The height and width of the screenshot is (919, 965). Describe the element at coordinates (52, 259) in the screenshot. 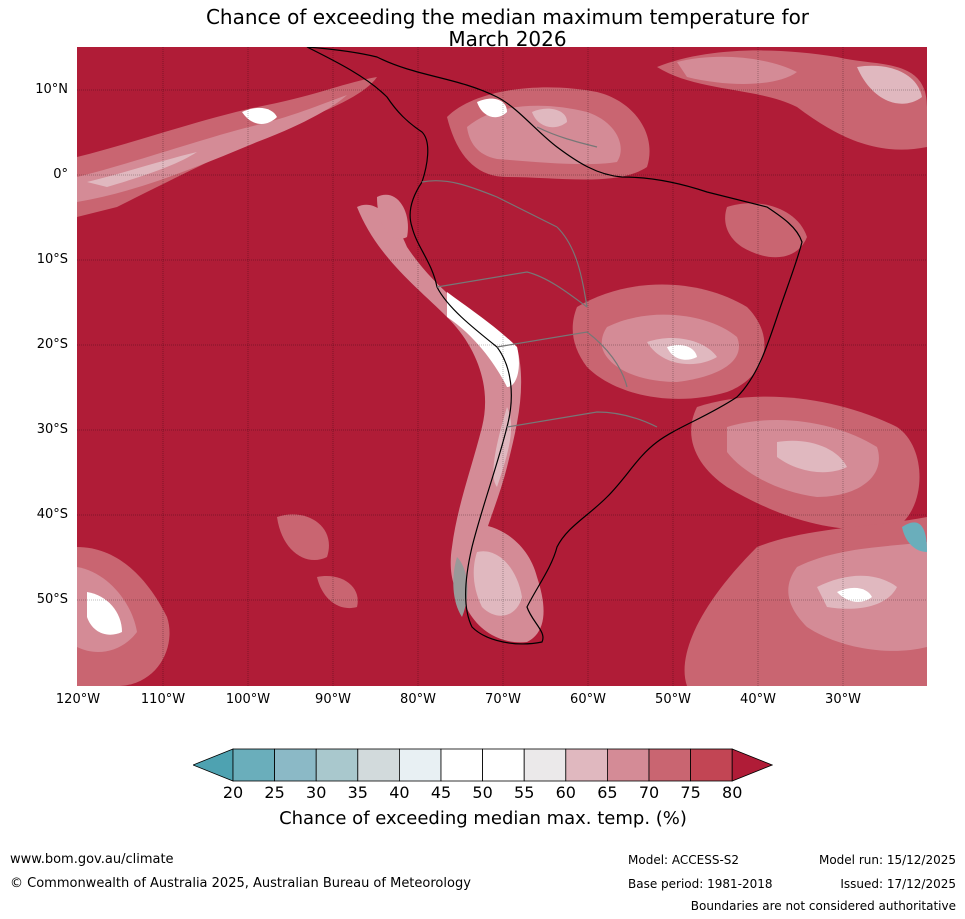

I see `lat-label-10s: 10°S` at that location.